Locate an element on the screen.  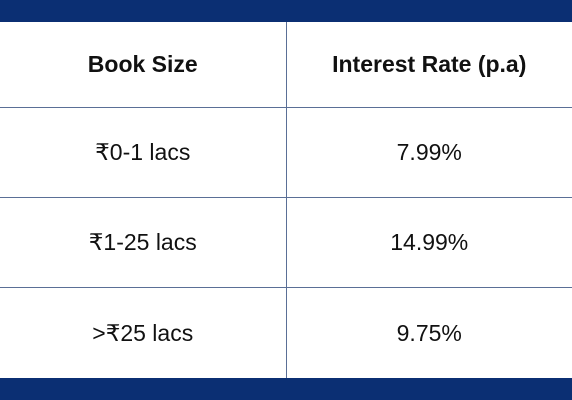
interest-rate-cell: 9.75% is located at coordinates (429, 332).